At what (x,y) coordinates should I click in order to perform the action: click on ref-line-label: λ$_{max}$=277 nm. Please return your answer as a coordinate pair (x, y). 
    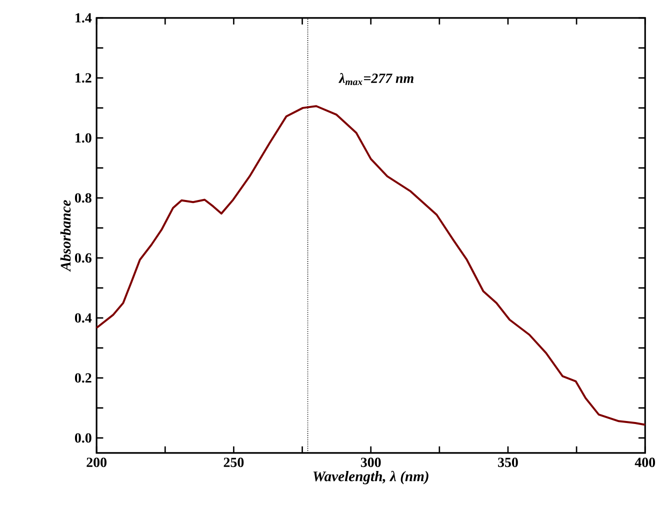
    Looking at the image, I should click on (376, 79).